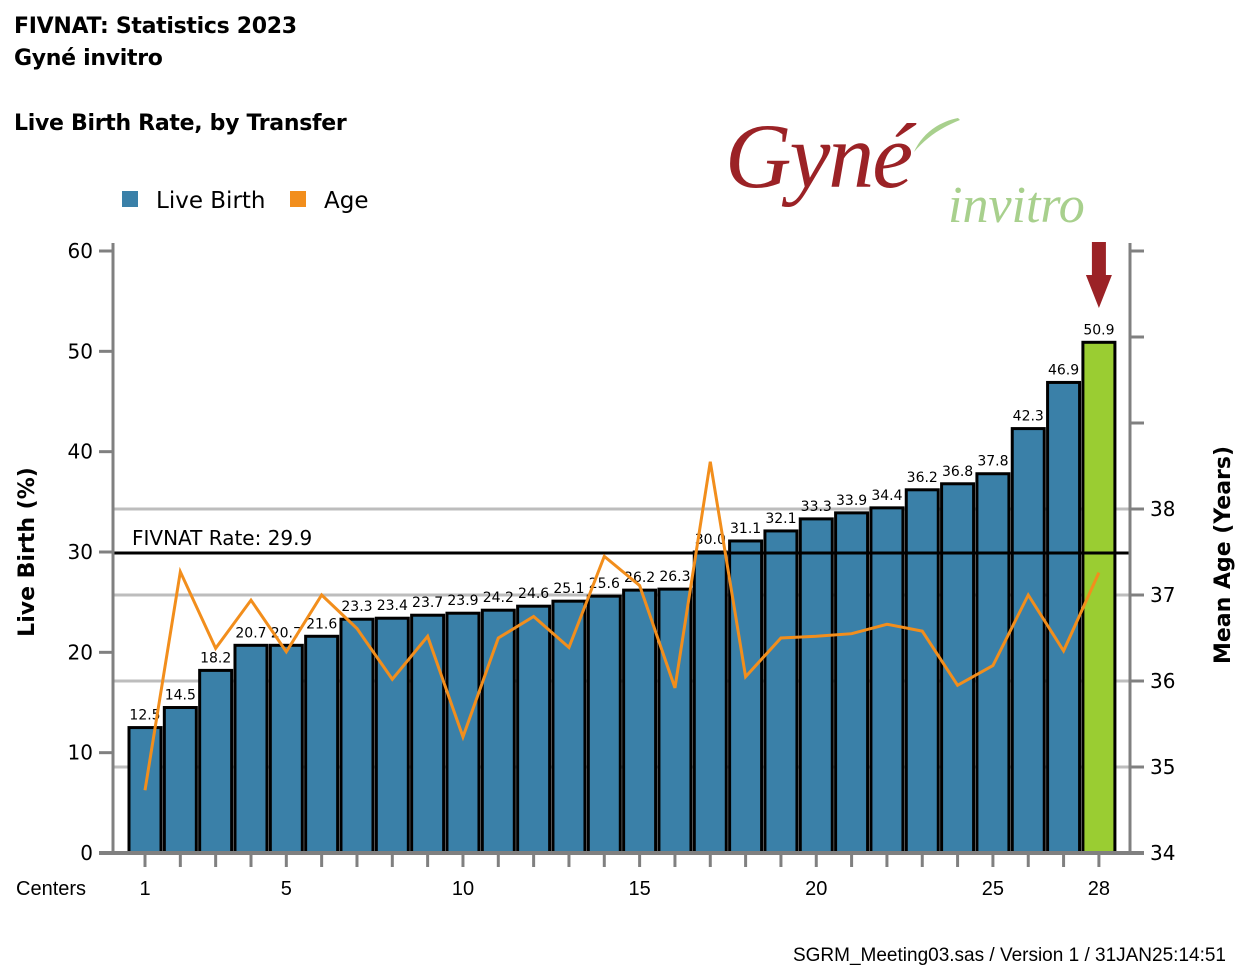 Image resolution: width=1246 pixels, height=979 pixels. What do you see at coordinates (286, 889) in the screenshot?
I see `x-tick-label: 5` at bounding box center [286, 889].